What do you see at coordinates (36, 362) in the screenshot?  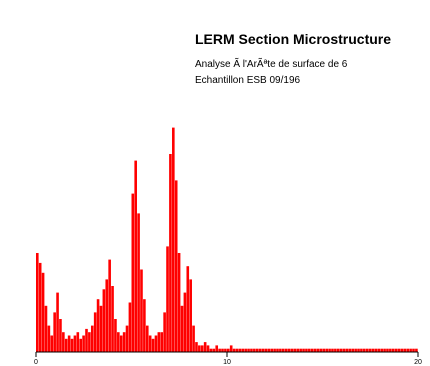 I see `x-tick-label: 0` at bounding box center [36, 362].